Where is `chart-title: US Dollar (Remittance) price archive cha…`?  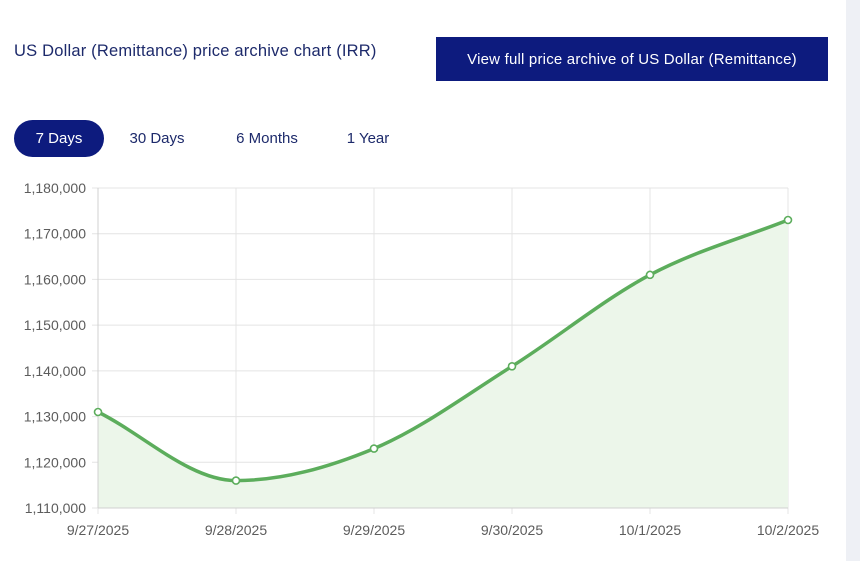
chart-title: US Dollar (Remittance) price archive cha… is located at coordinates (195, 51).